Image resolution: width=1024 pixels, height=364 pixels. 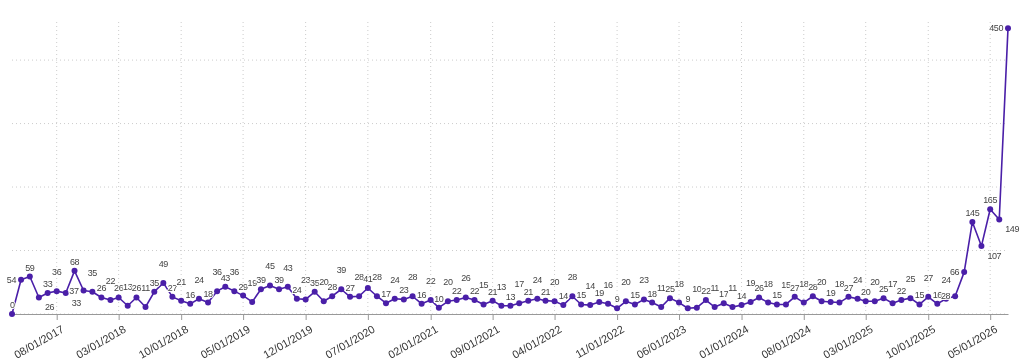 What do you see at coordinates (12, 305) in the screenshot?
I see `data-label: 0` at bounding box center [12, 305].